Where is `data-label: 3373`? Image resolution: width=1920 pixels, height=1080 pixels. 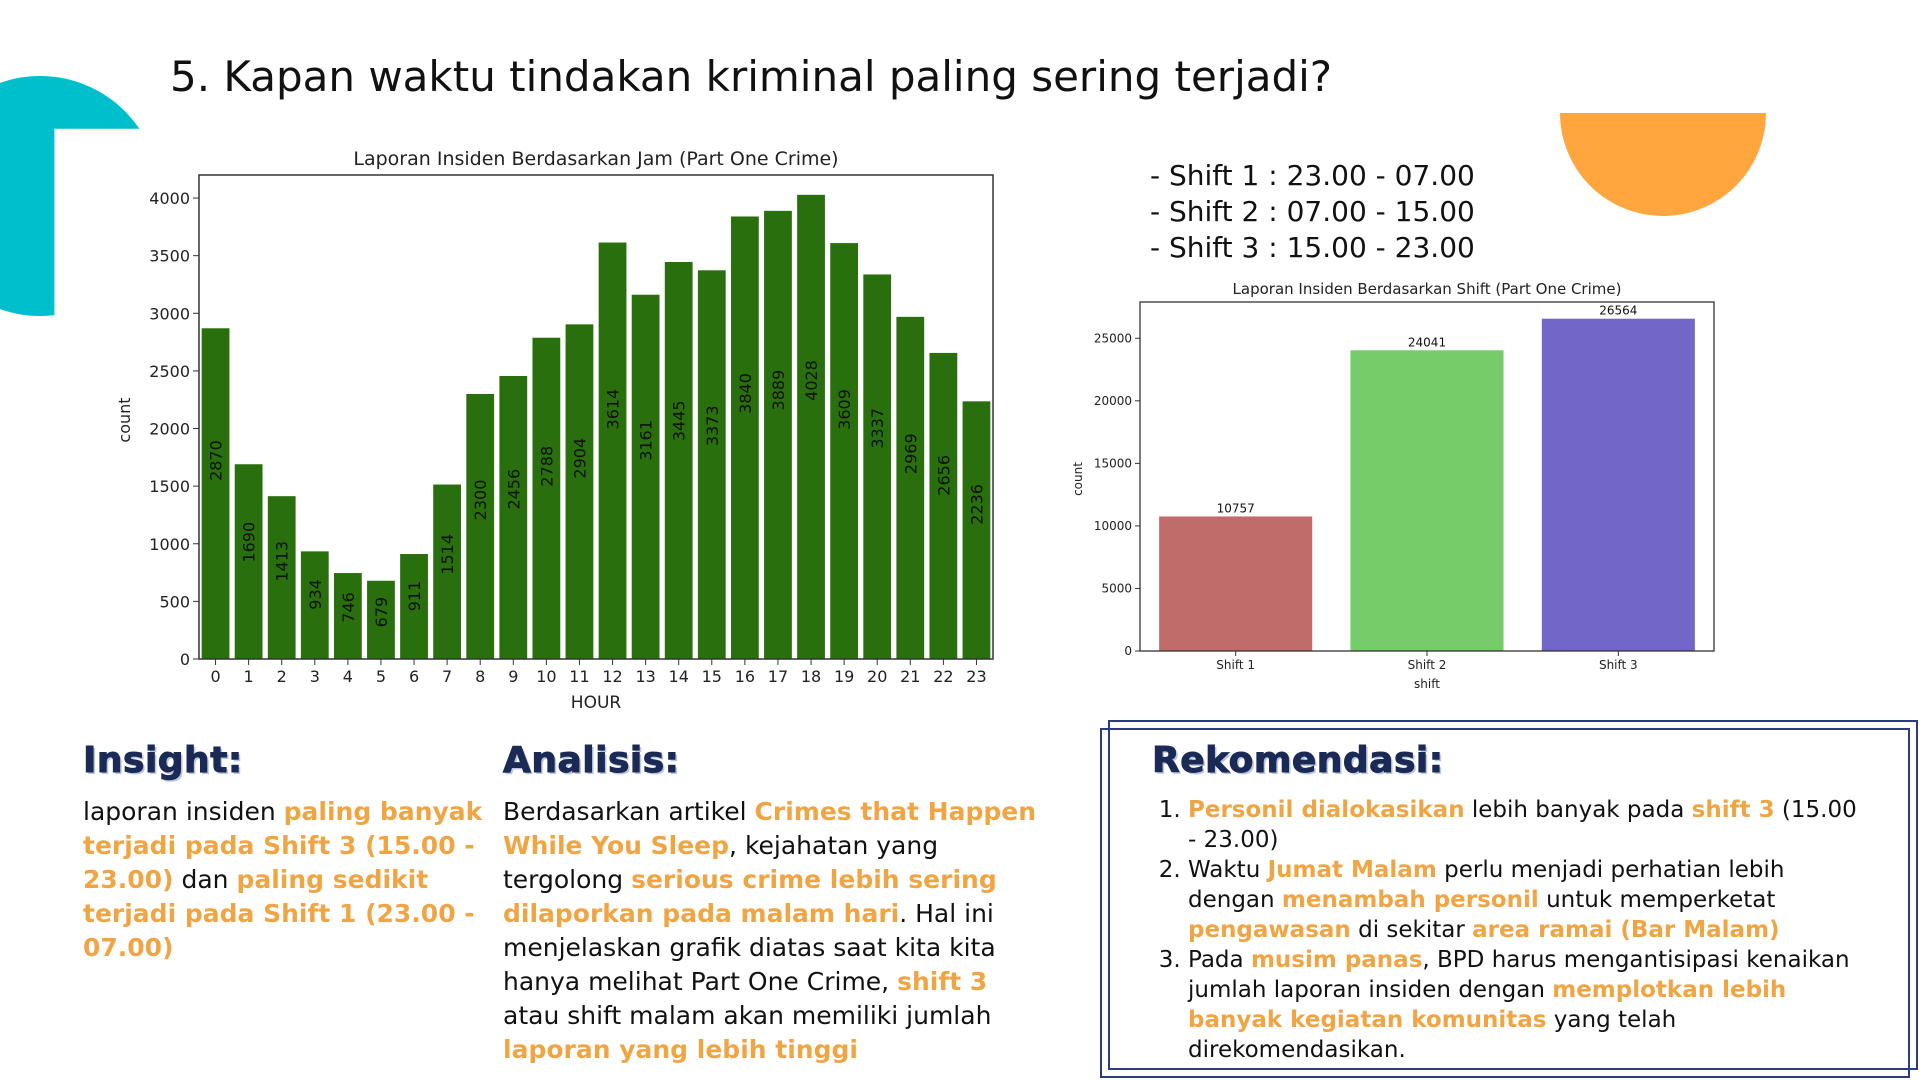
data-label: 3373 is located at coordinates (712, 425).